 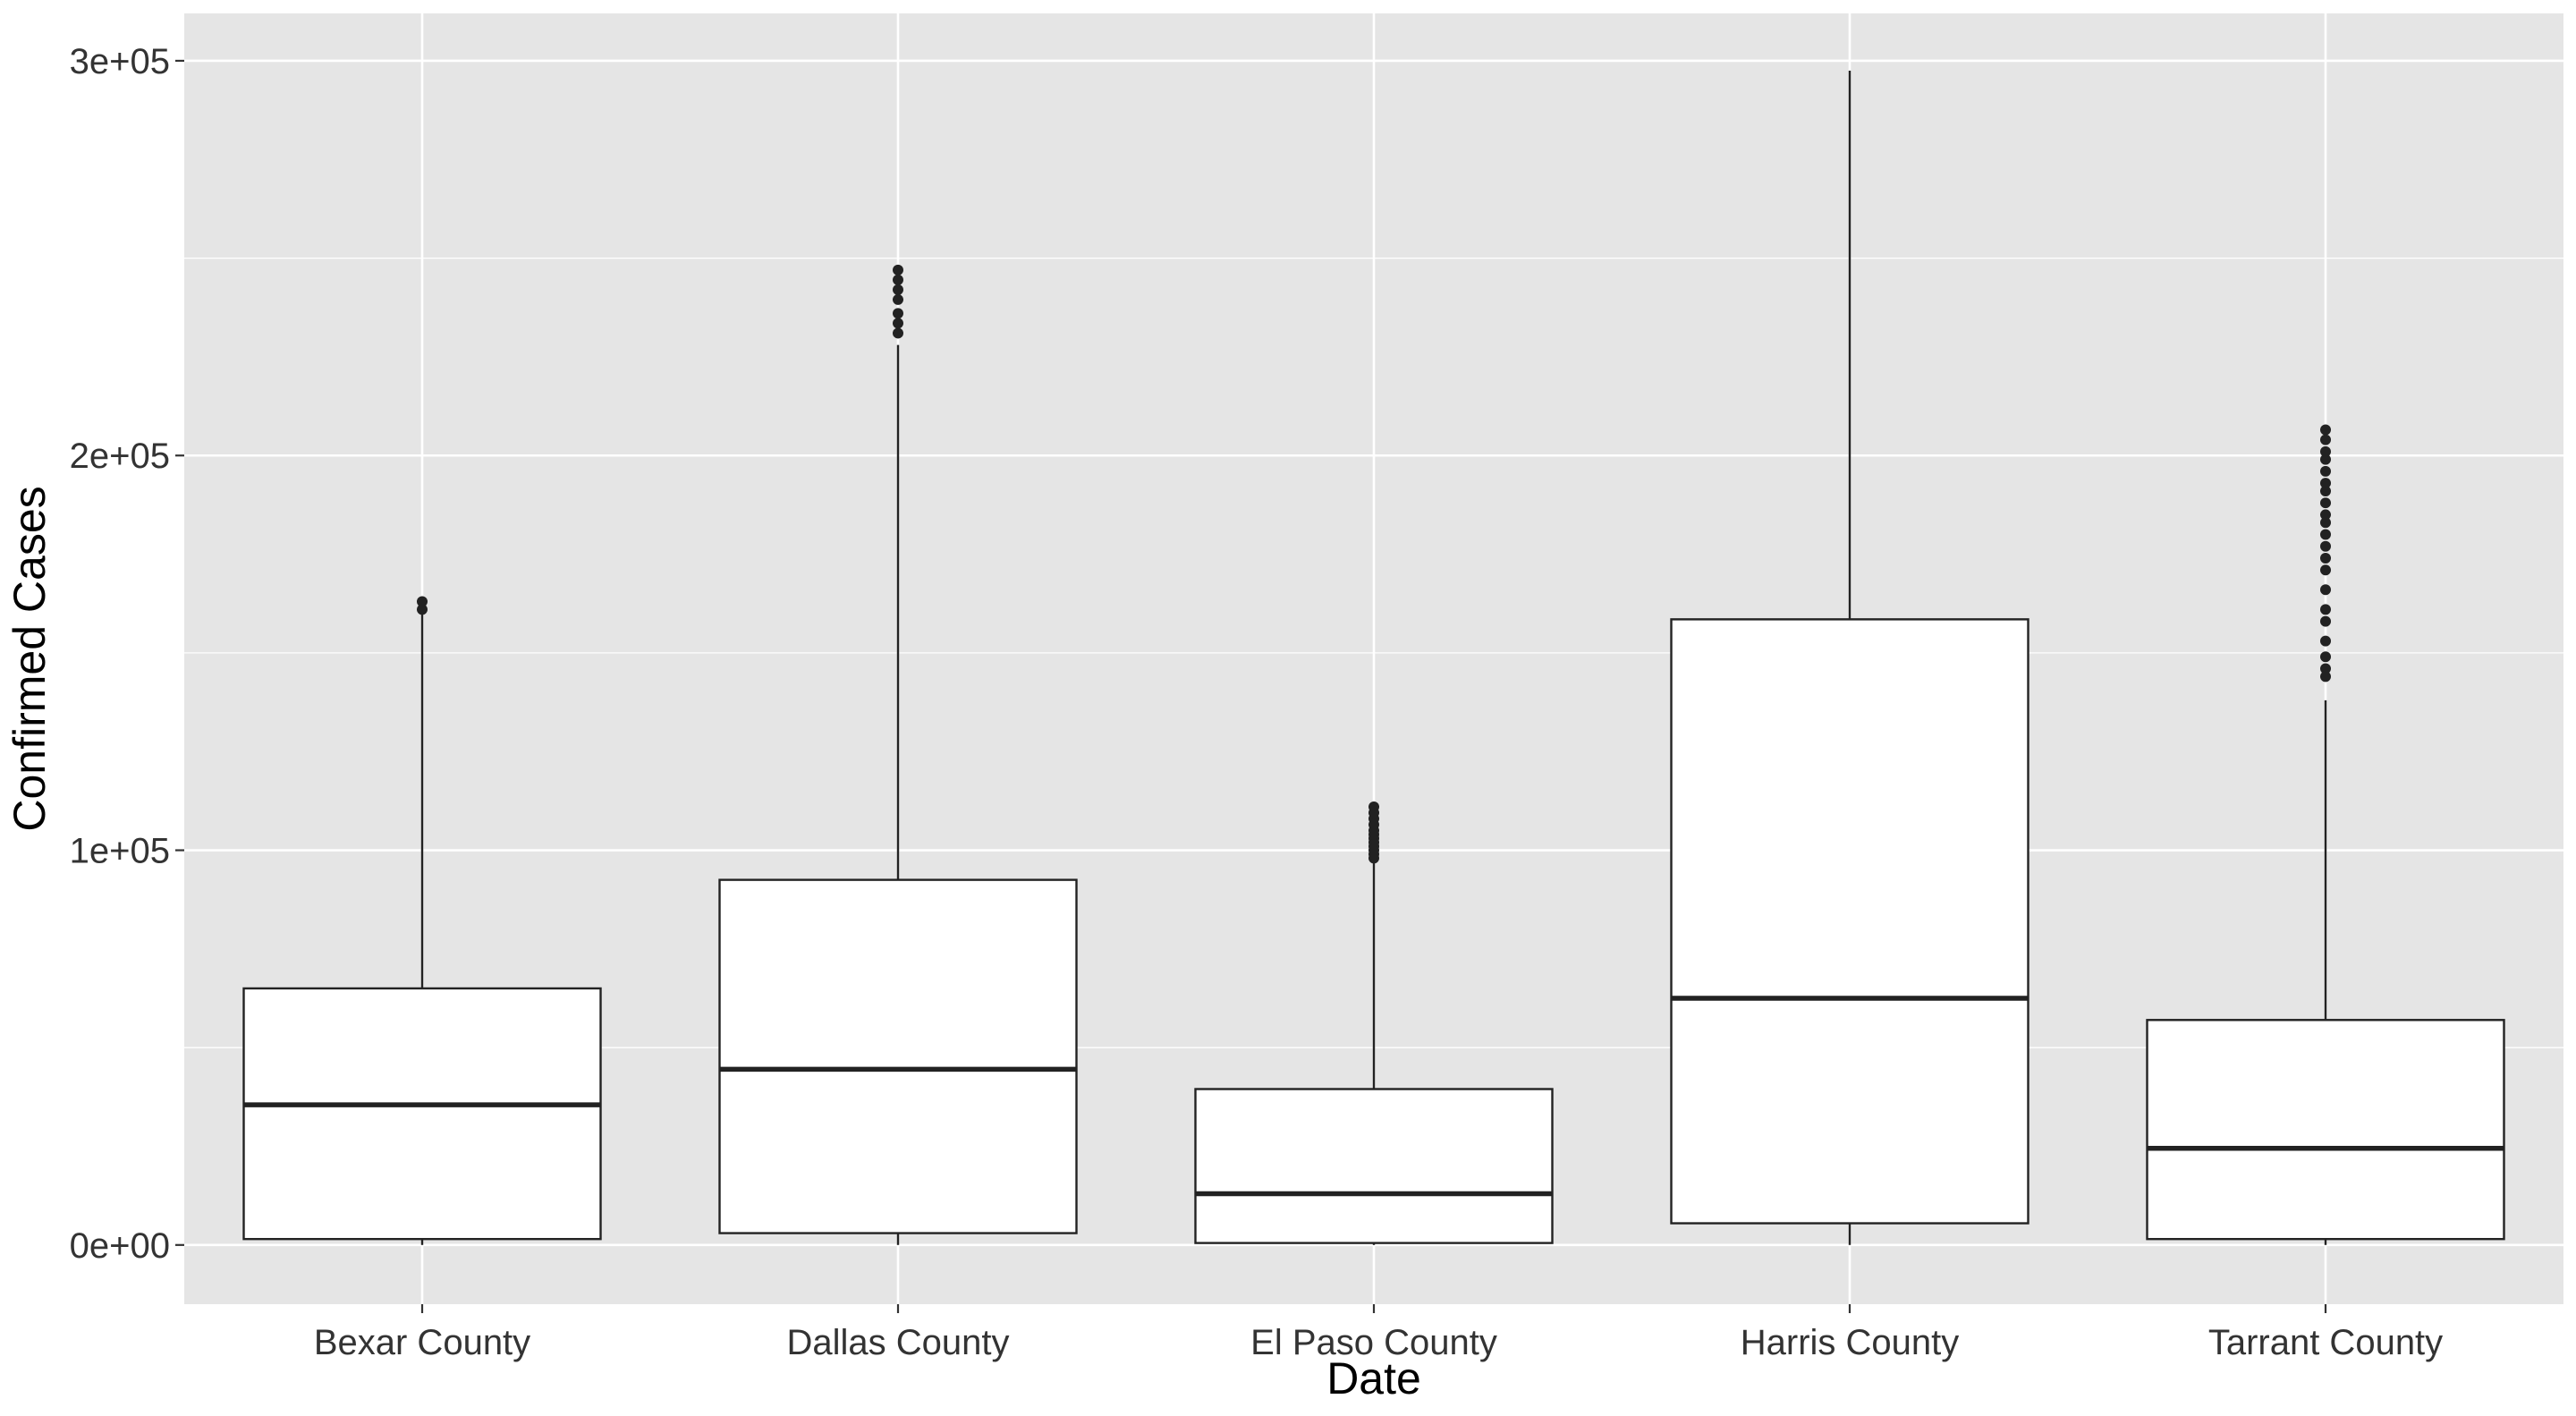 I want to click on y-tick-label: 1e+05, so click(x=120, y=852).